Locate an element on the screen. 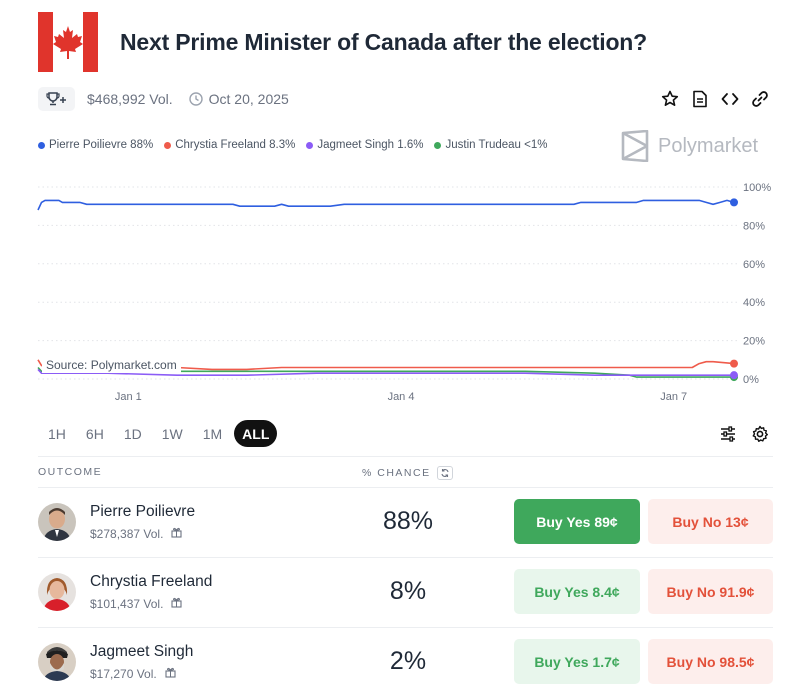 This screenshot has width=789, height=696. buy-no-button: Buy No 91.9¢ is located at coordinates (710, 591).